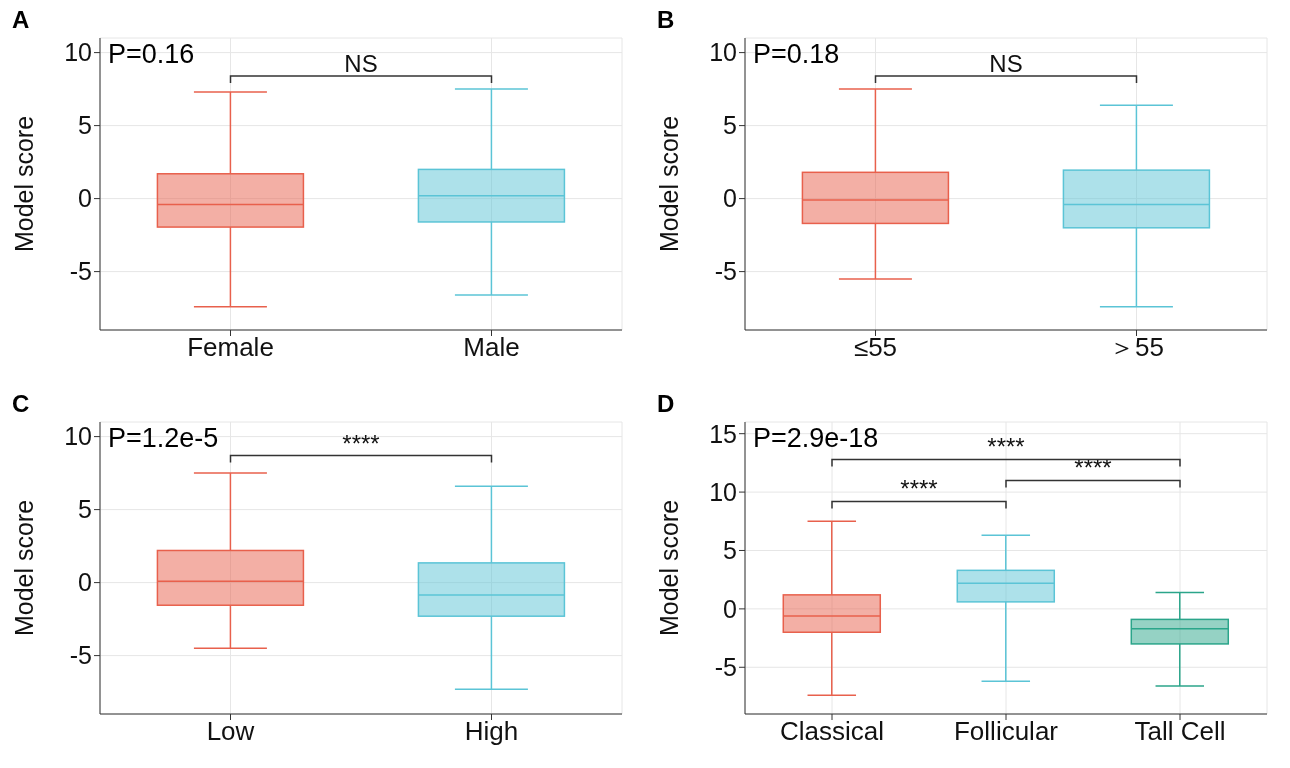 The width and height of the screenshot is (1290, 768). What do you see at coordinates (230, 347) in the screenshot?
I see `x-tick-label: Female` at bounding box center [230, 347].